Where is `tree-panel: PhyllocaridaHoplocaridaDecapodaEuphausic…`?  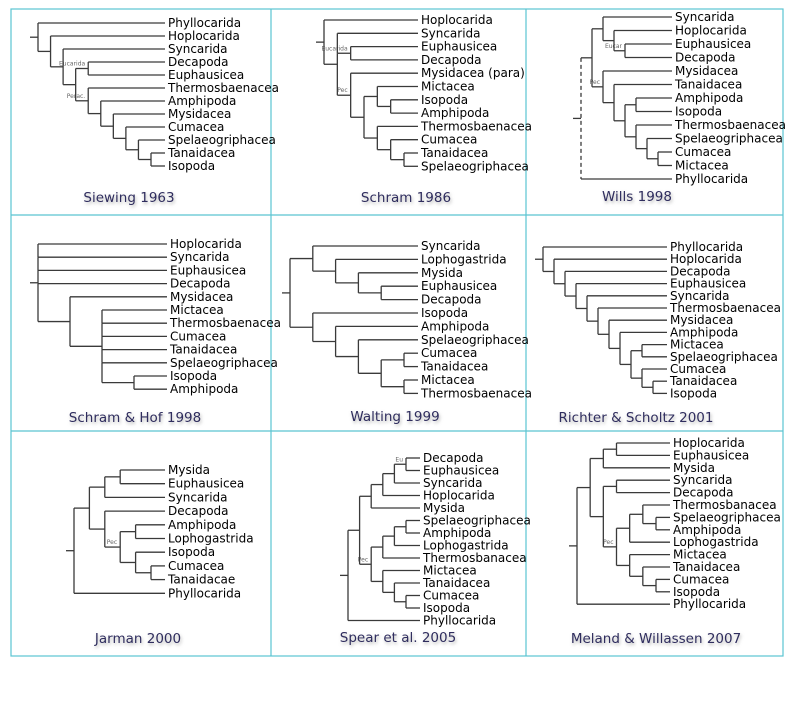
tree-panel: PhyllocaridaHoplocaridaDecapodaEuphausic… is located at coordinates (658, 320).